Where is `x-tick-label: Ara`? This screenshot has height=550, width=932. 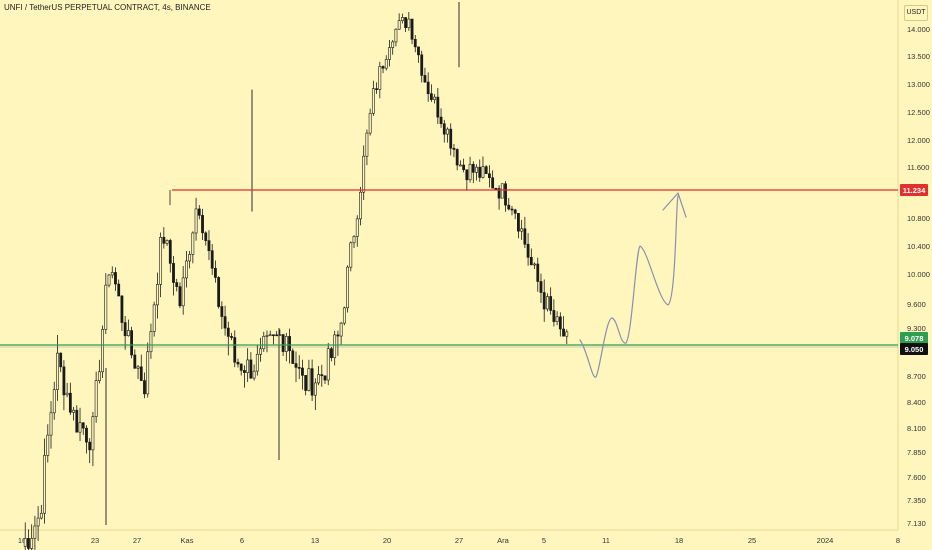
x-tick-label: Ara is located at coordinates (503, 540).